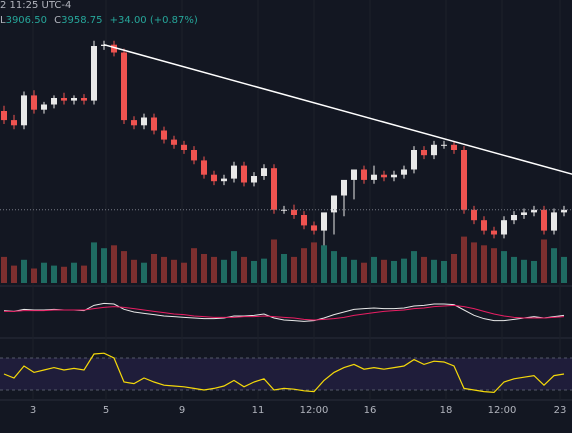 The image size is (572, 433). Describe the element at coordinates (370, 410) in the screenshot. I see `x-tick-label: 16` at that location.